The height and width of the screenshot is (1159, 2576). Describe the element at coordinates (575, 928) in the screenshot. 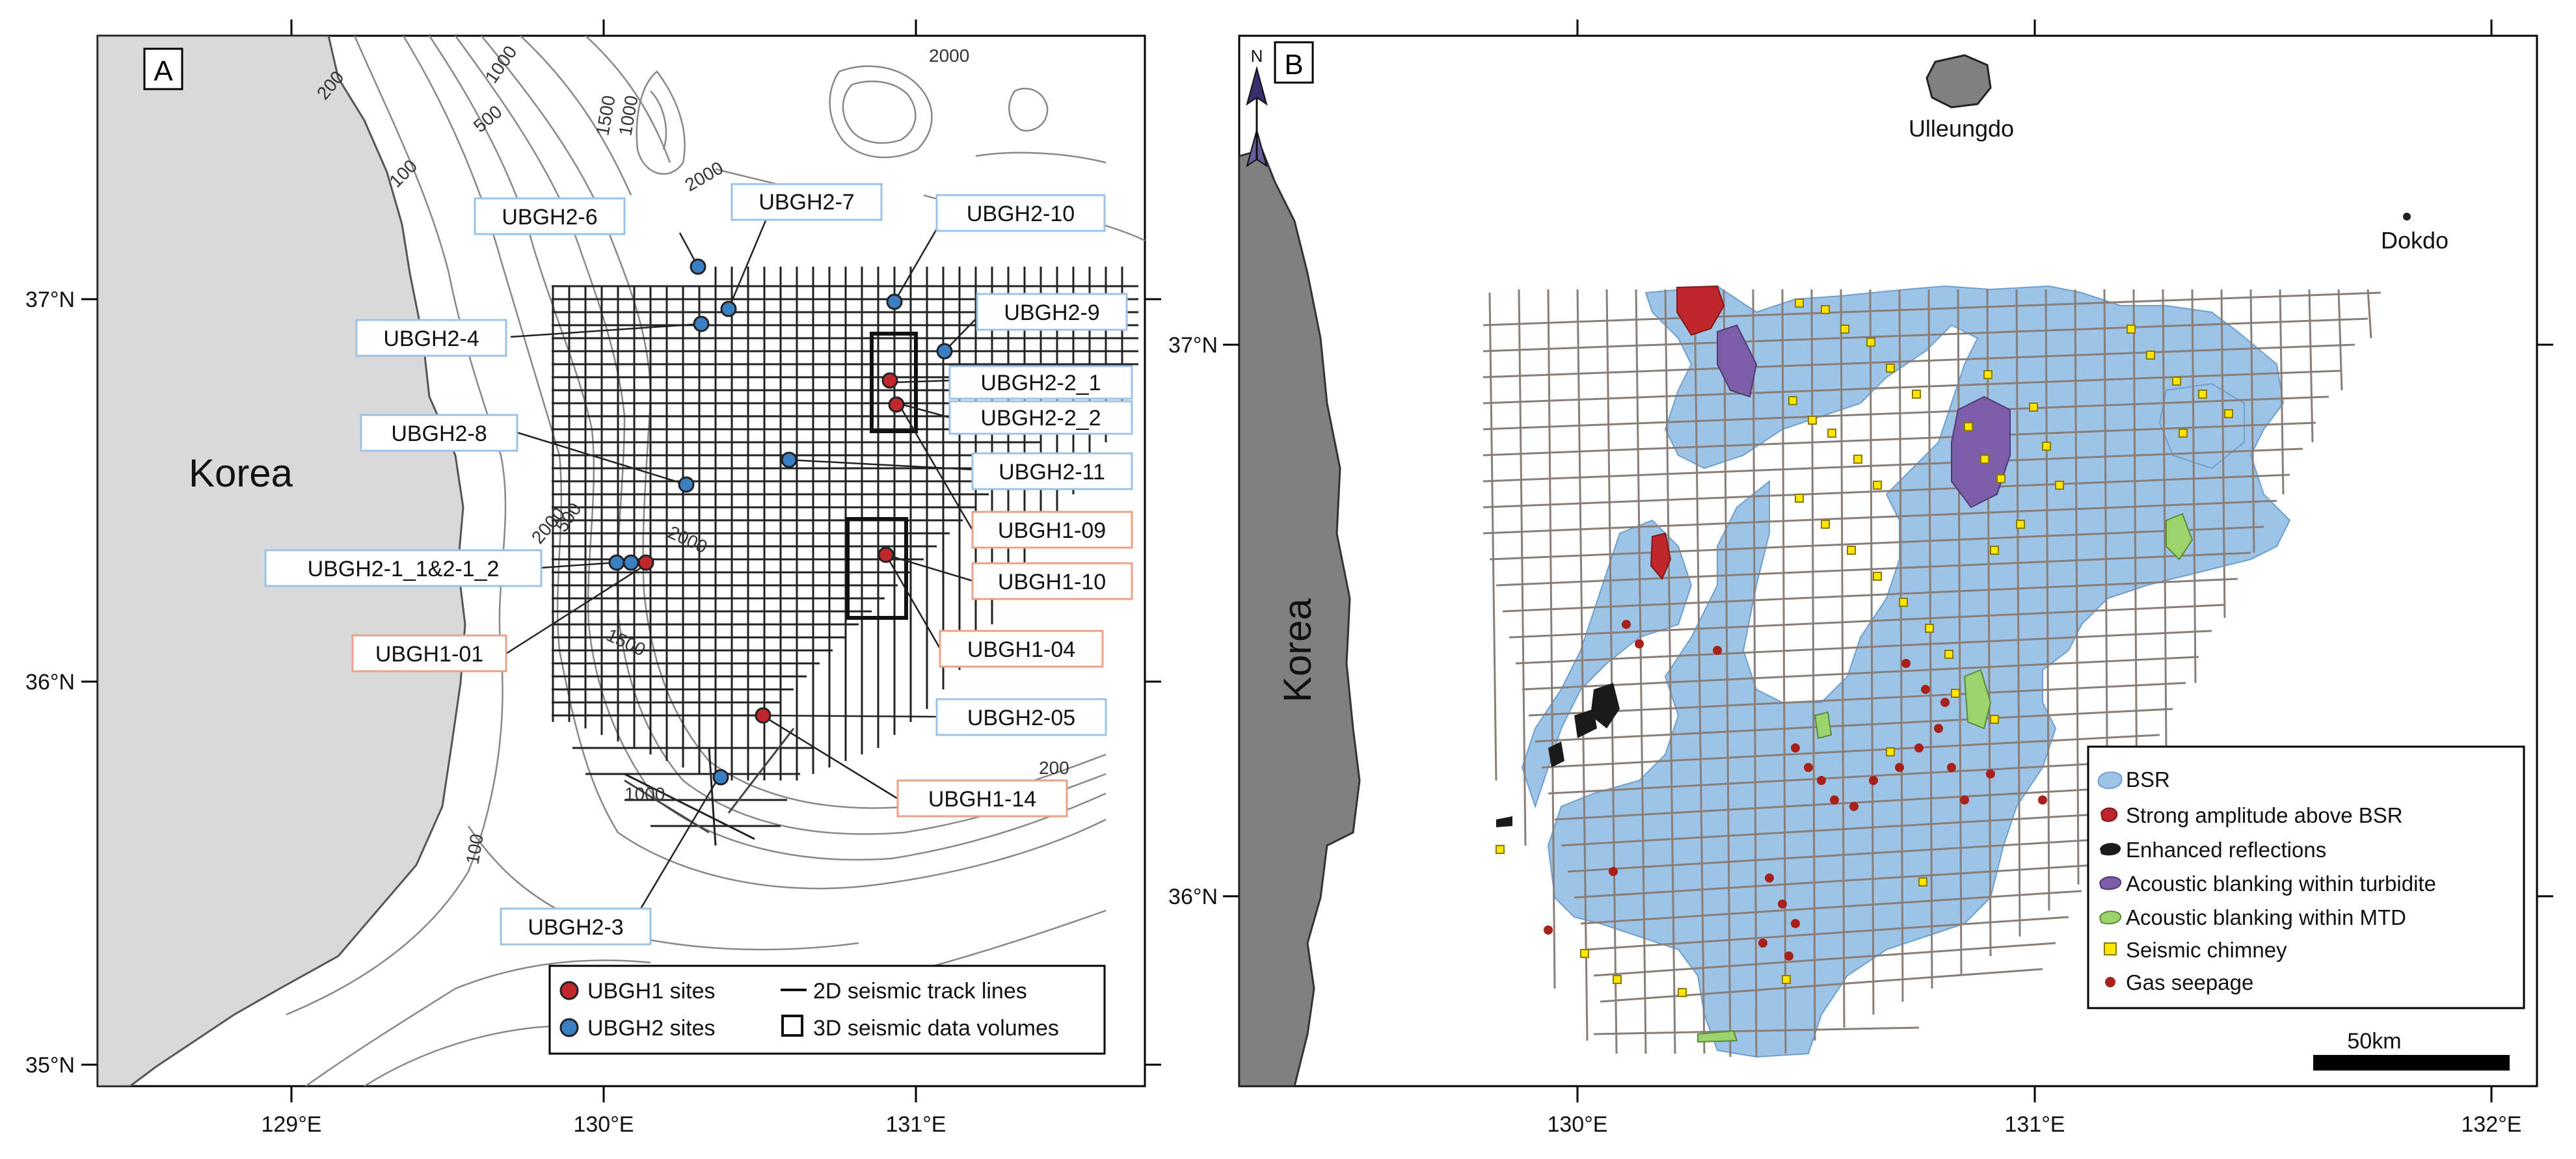

I see `site-label-ubgh2-3: UBGH2-3` at that location.